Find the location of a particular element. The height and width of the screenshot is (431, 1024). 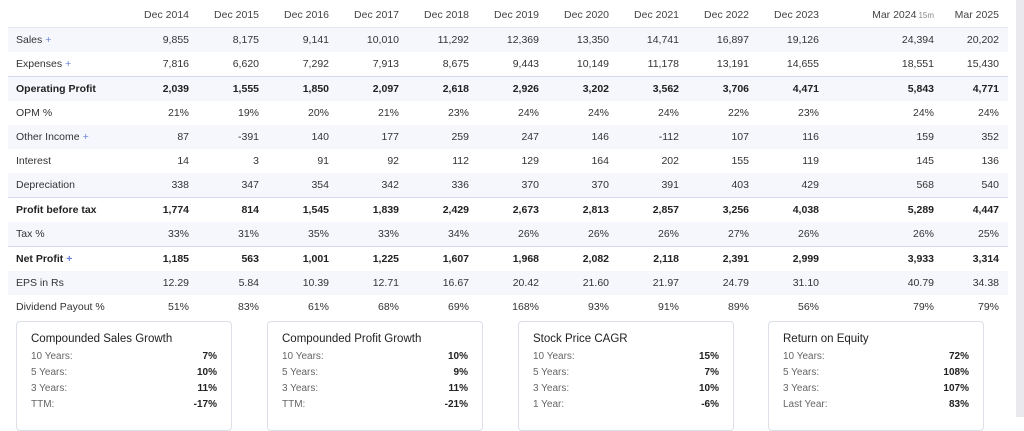

column-header-label: Dec 2020 is located at coordinates (586, 15).